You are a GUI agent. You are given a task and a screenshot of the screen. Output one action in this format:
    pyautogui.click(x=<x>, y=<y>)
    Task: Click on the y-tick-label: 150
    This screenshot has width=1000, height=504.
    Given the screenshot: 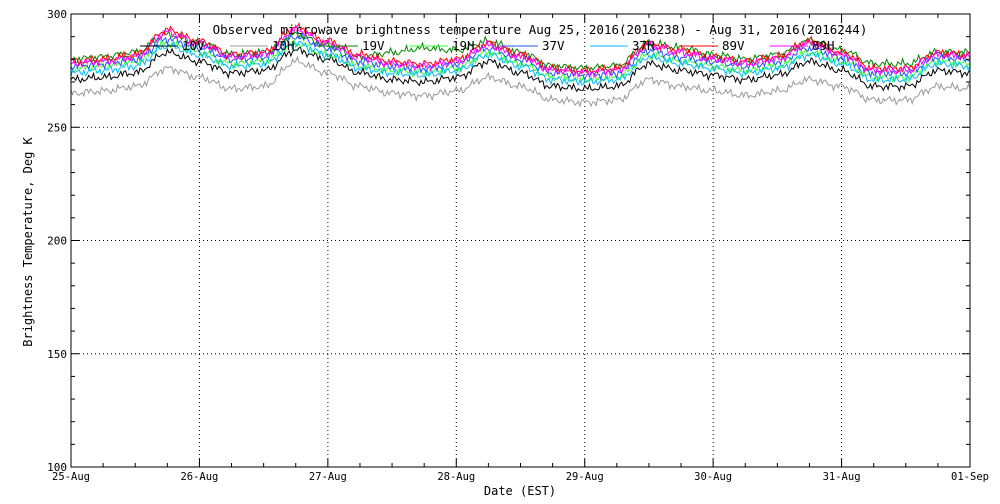 What is the action you would take?
    pyautogui.click(x=57, y=354)
    